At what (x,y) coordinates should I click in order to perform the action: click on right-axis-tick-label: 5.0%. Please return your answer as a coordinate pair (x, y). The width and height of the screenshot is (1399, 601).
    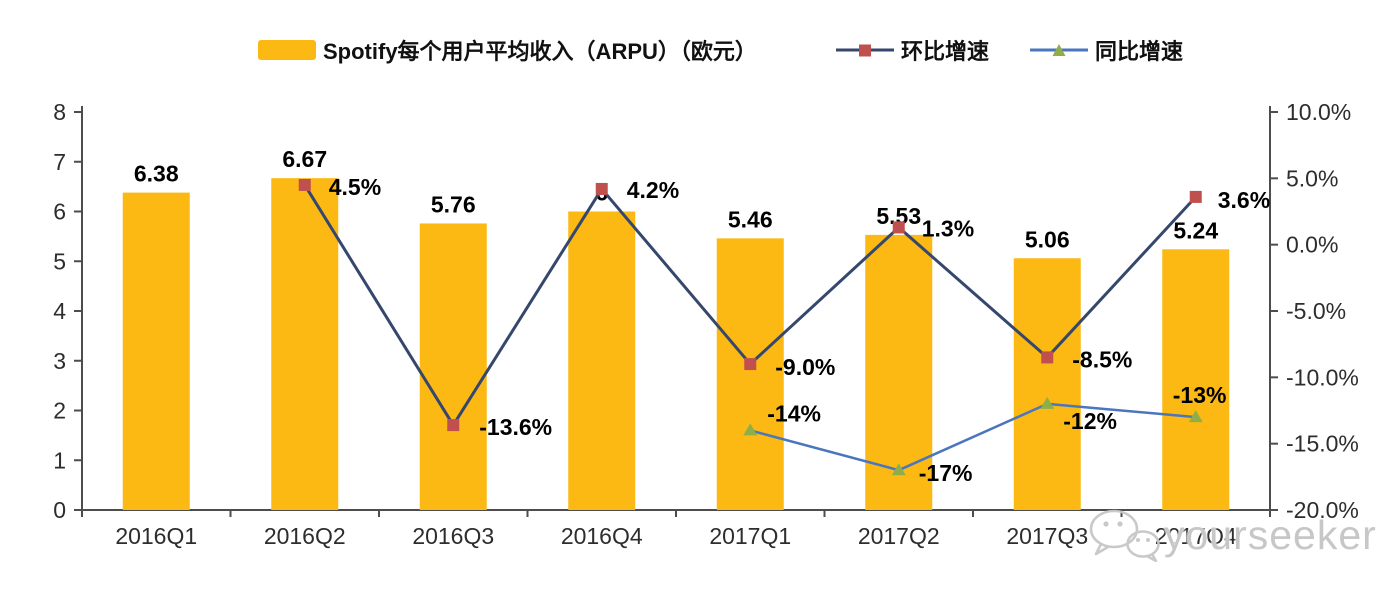
    Looking at the image, I should click on (1312, 178).